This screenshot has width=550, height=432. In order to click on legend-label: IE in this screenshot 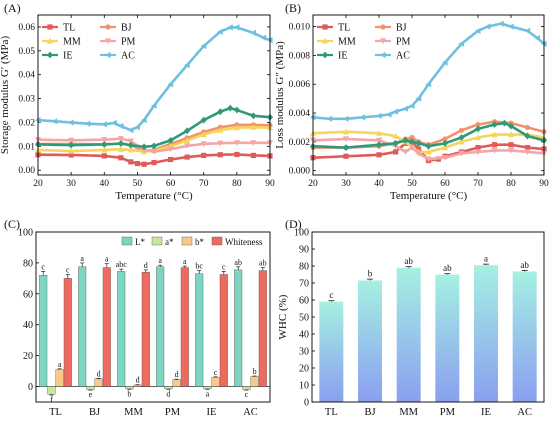, I will do `click(67, 56)`.